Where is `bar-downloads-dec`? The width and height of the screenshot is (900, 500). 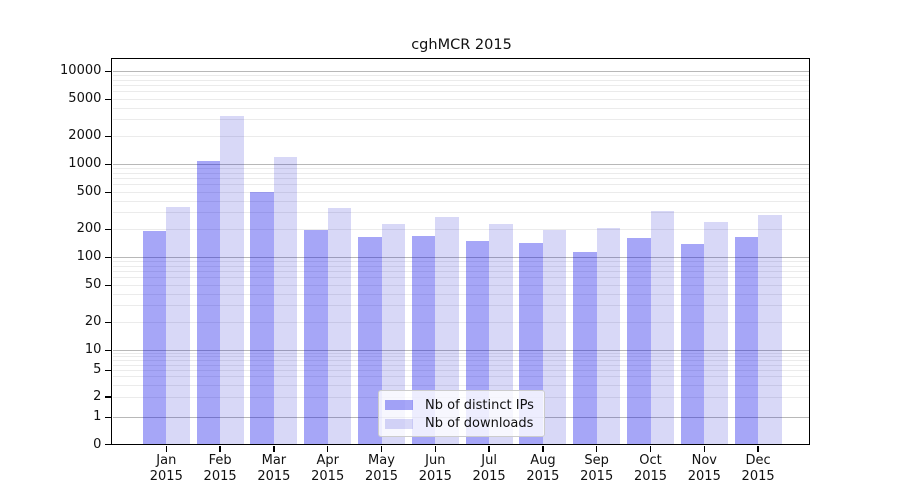
bar-downloads-dec is located at coordinates (770, 330).